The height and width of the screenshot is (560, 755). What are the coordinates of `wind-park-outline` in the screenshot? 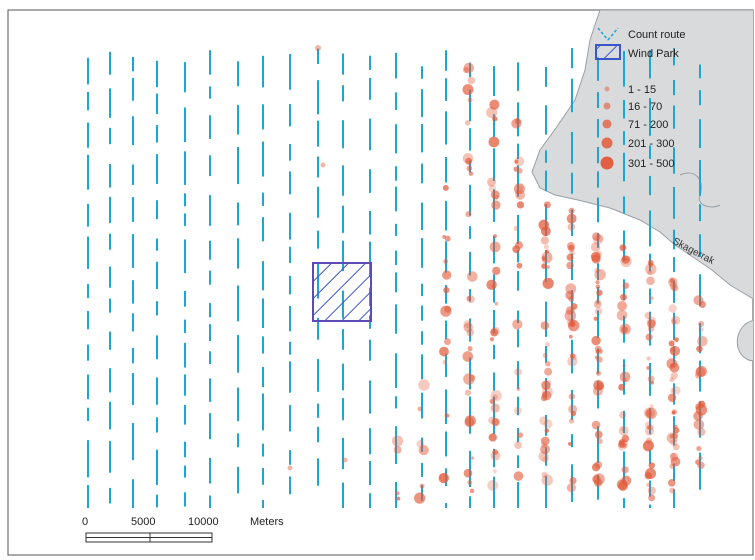 It's located at (342, 292).